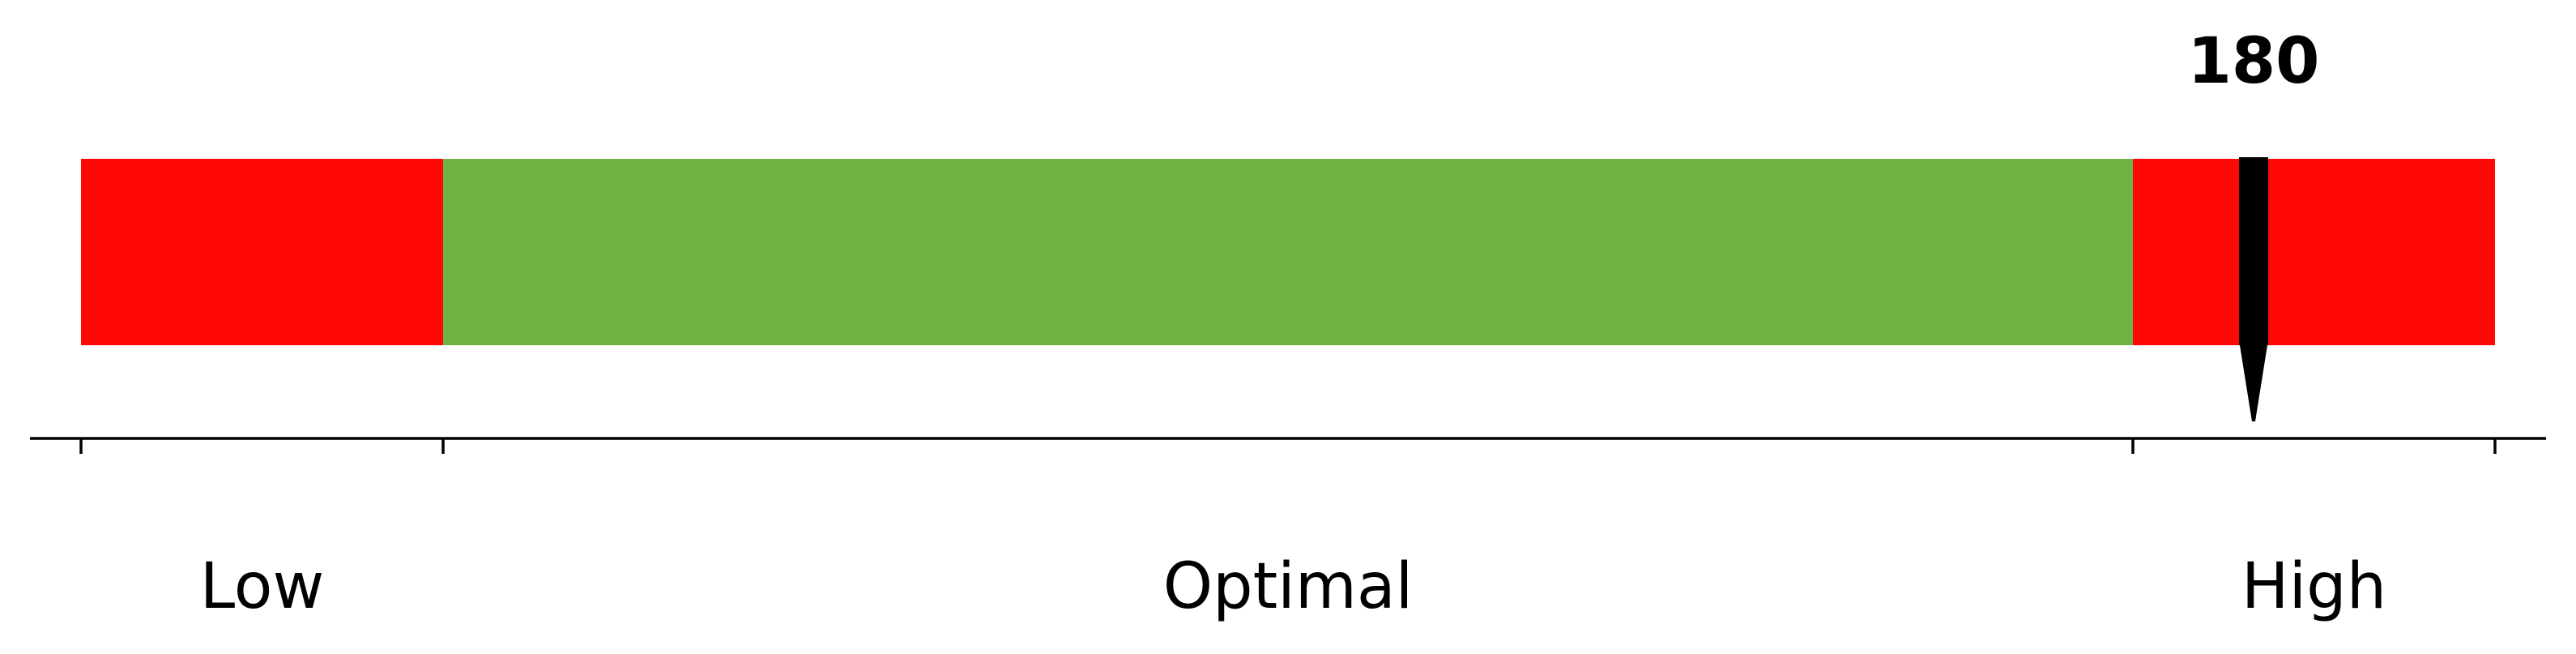 The width and height of the screenshot is (2576, 654). What do you see at coordinates (2314, 586) in the screenshot?
I see `band-label-high: High` at bounding box center [2314, 586].